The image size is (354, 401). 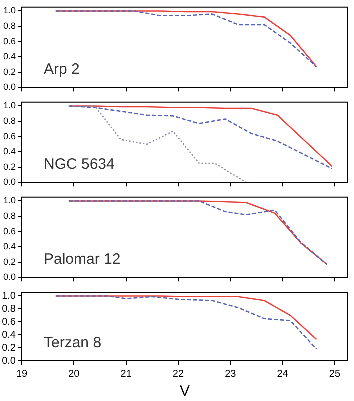 What do you see at coordinates (62, 69) in the screenshot?
I see `annotation: Arp 2` at bounding box center [62, 69].